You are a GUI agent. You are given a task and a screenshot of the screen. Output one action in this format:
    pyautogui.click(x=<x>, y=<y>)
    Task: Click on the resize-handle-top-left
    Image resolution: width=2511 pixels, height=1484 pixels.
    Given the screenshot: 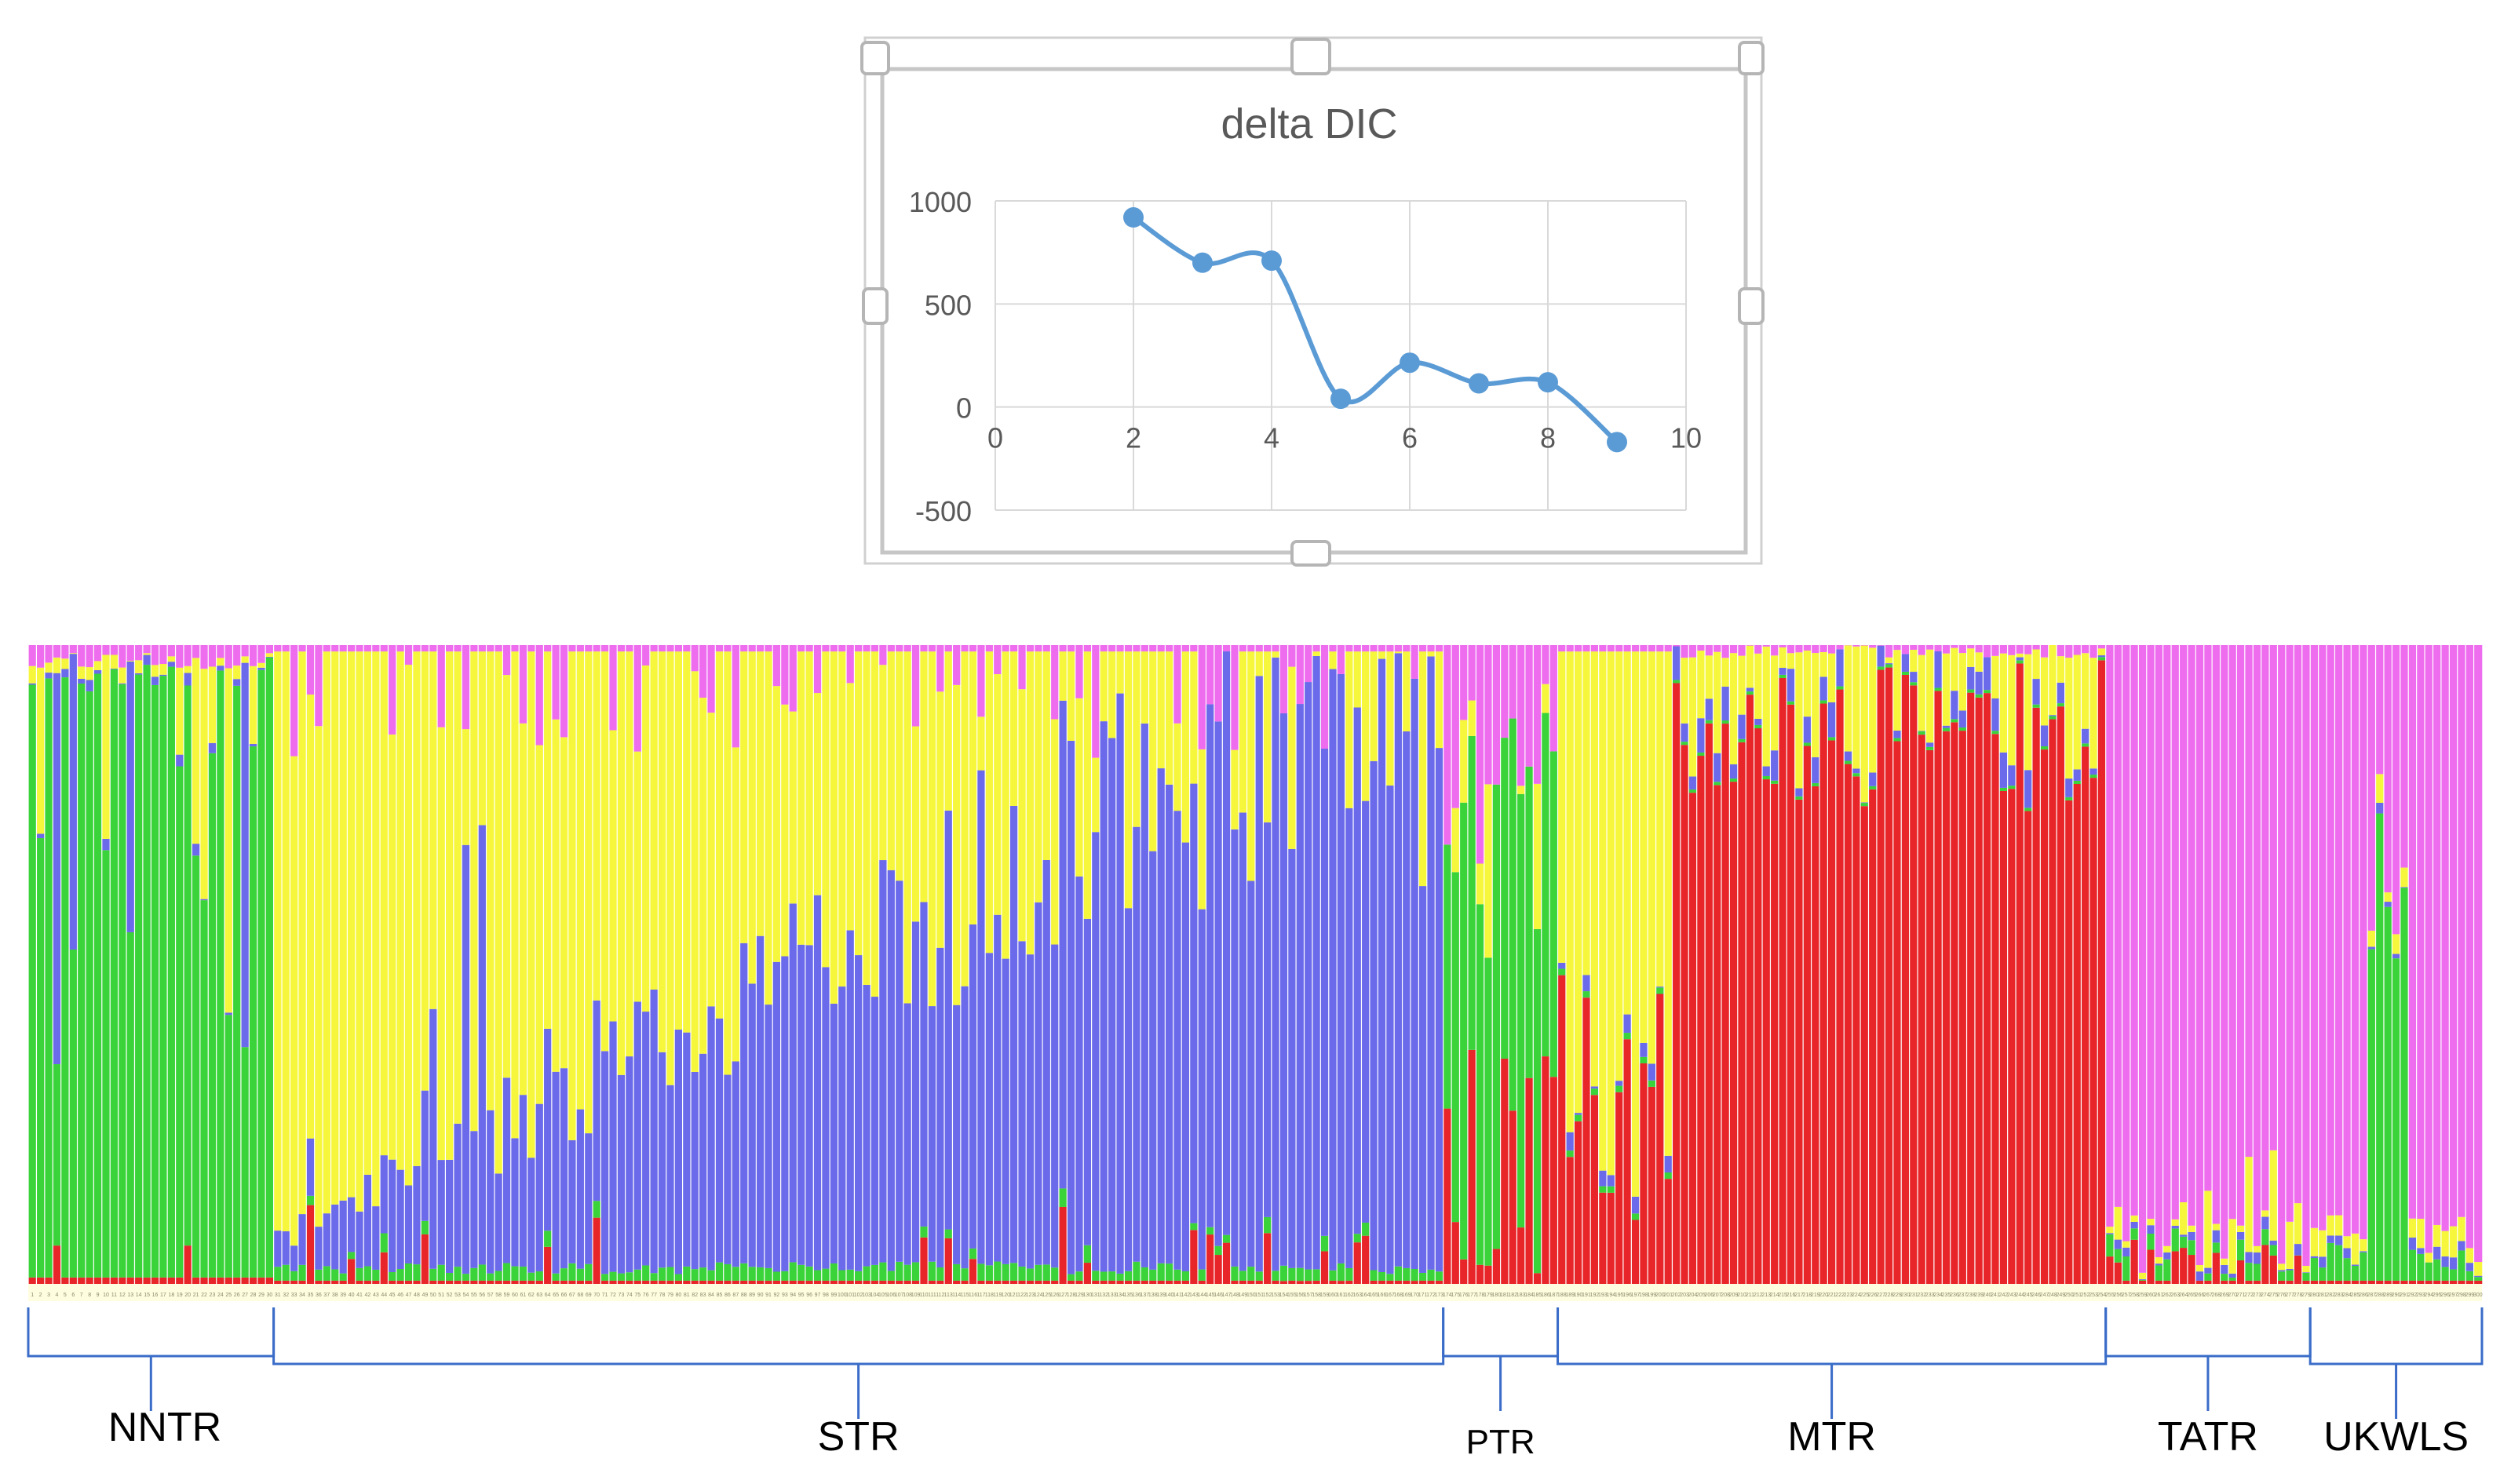 What is the action you would take?
    pyautogui.click(x=875, y=58)
    